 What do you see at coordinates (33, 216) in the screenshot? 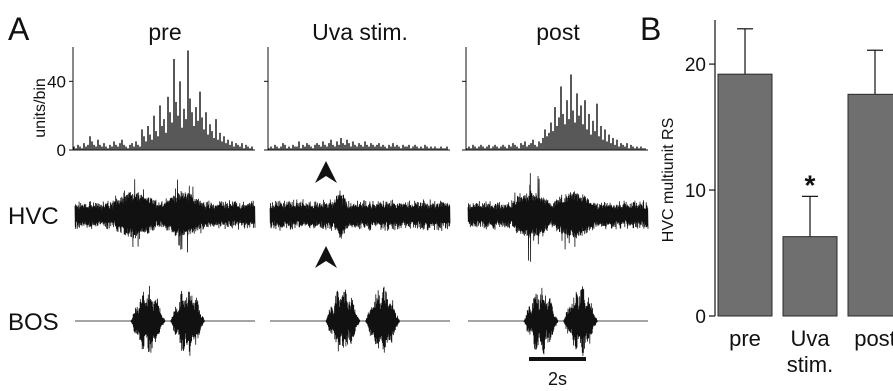
I see `hvc-row-label: HVC` at bounding box center [33, 216].